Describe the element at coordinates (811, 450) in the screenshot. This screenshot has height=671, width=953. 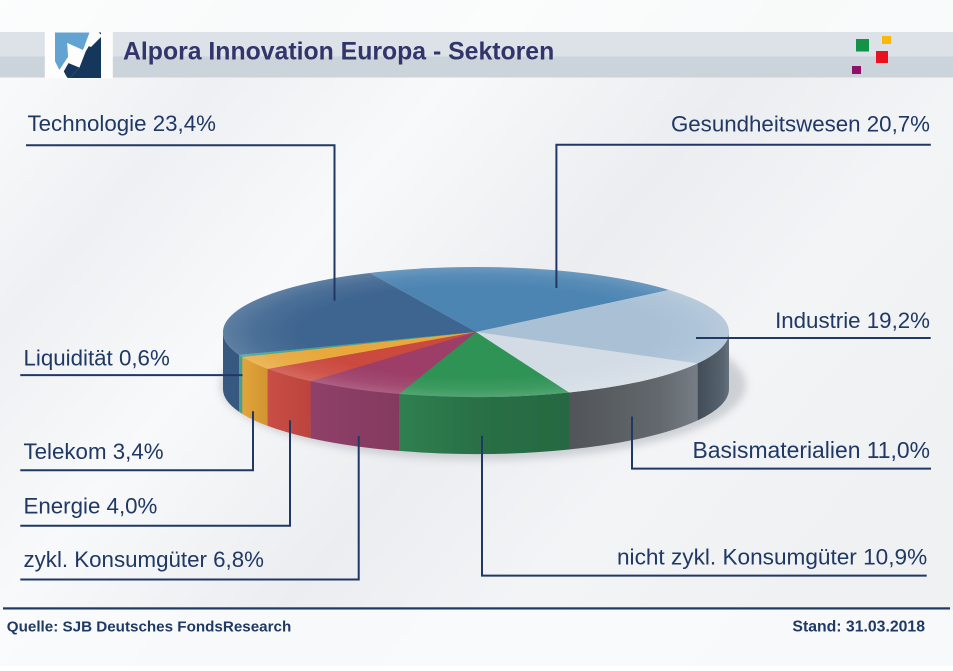
I see `svg-text: Basismaterialien 11,0%` at that location.